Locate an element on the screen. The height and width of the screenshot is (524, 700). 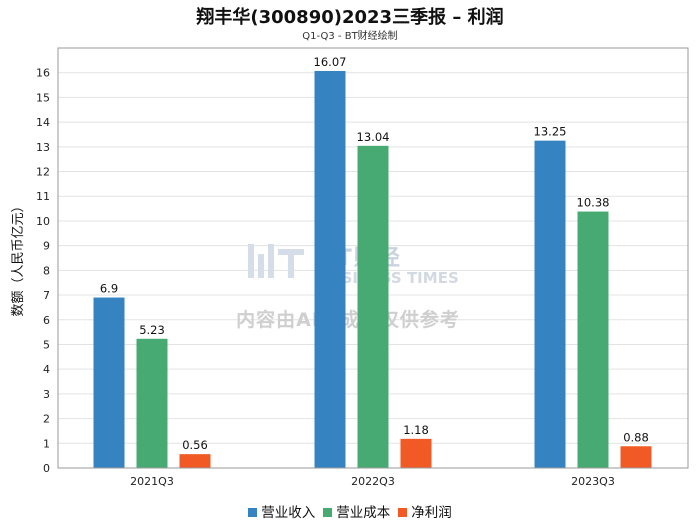
legend-label: 营业收入 is located at coordinates (288, 513).